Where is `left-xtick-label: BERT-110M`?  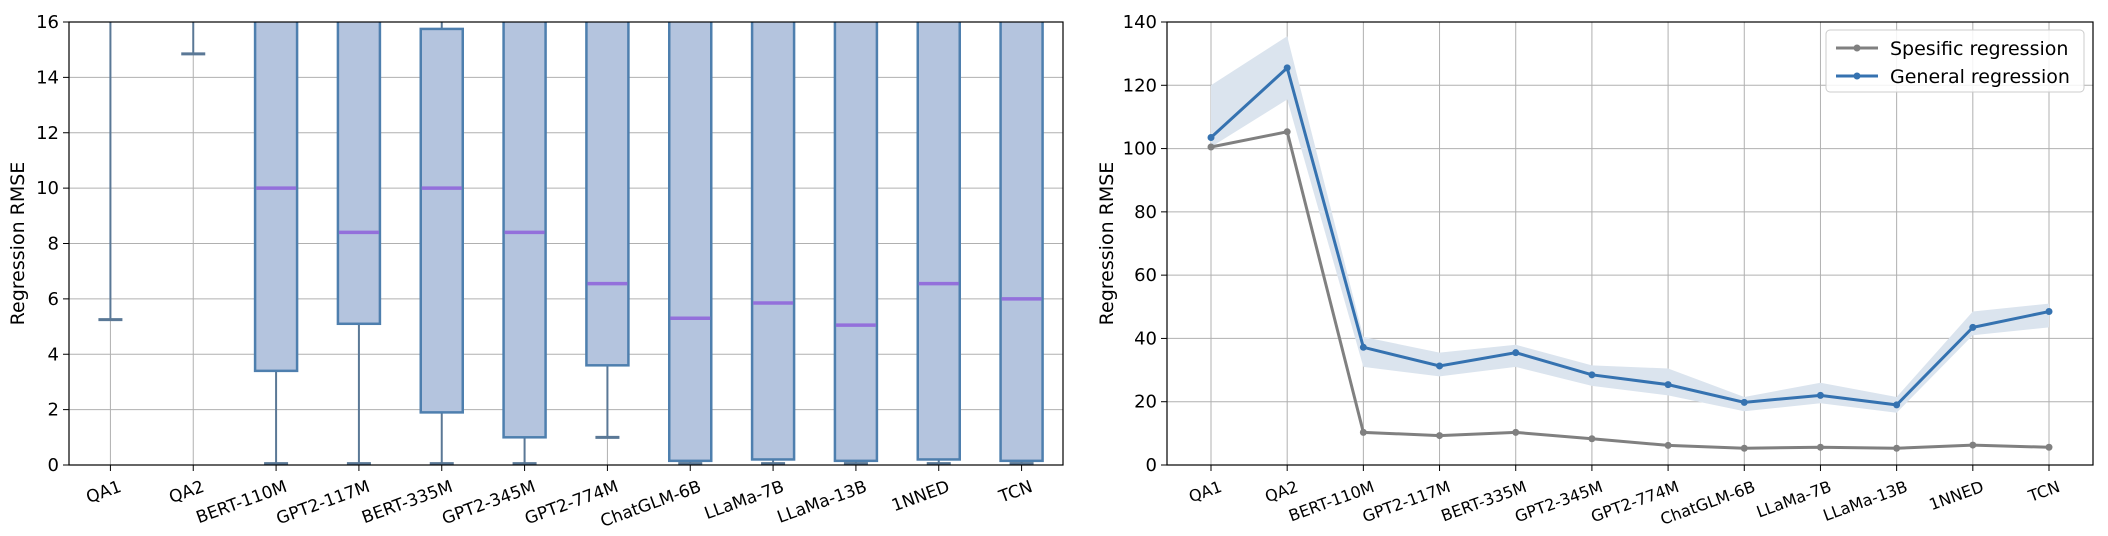
left-xtick-label: BERT-110M is located at coordinates (242, 502).